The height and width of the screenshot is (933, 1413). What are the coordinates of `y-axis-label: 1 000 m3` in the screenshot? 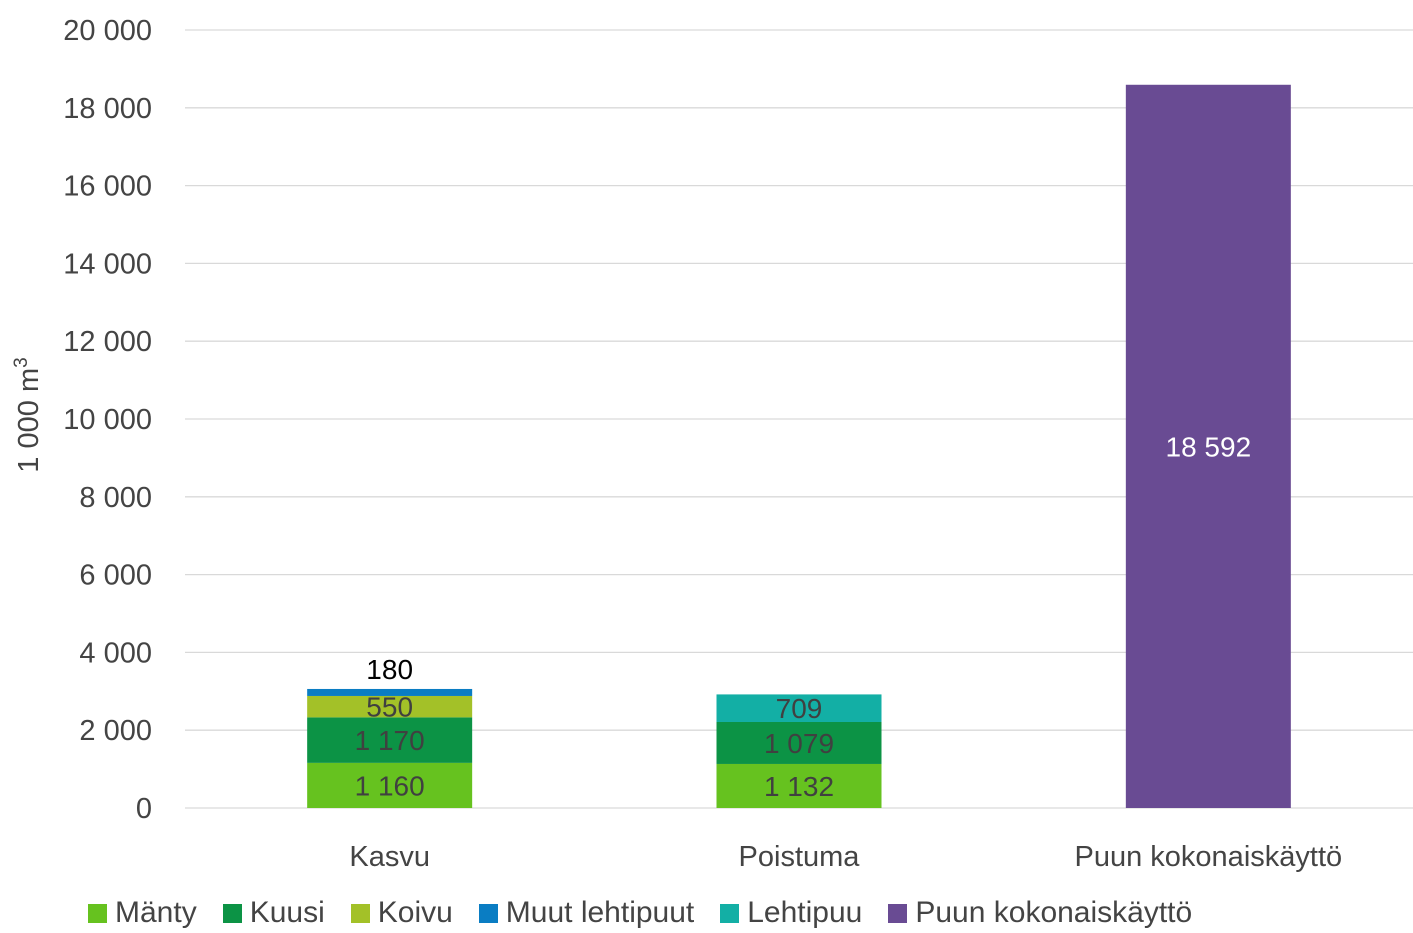 It's located at (28, 414).